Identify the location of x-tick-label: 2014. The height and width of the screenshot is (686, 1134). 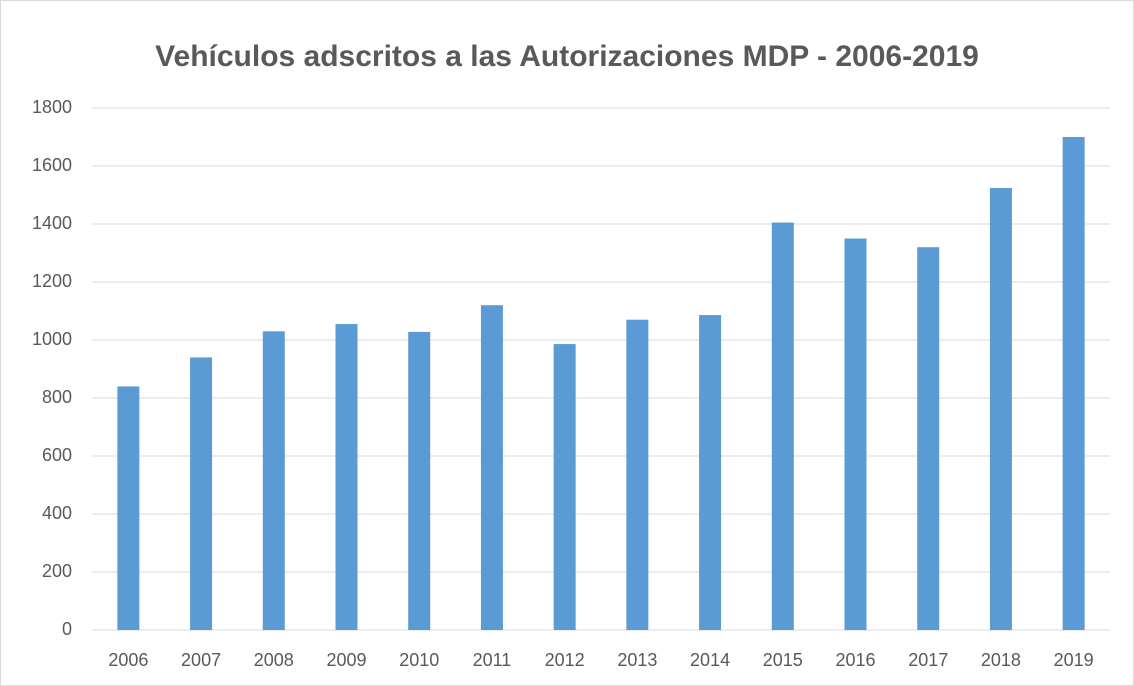
(710, 660).